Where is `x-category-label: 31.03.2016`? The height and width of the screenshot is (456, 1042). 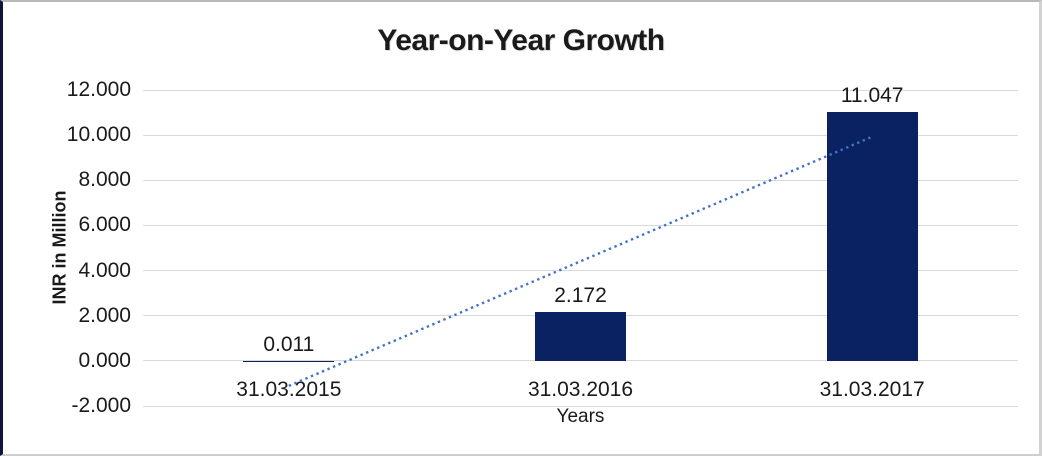
x-category-label: 31.03.2016 is located at coordinates (580, 389).